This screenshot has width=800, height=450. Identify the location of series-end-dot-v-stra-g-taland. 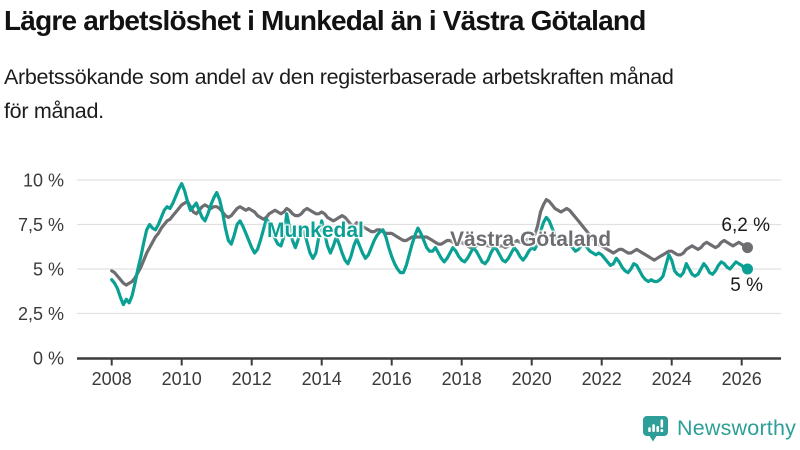
(747, 248).